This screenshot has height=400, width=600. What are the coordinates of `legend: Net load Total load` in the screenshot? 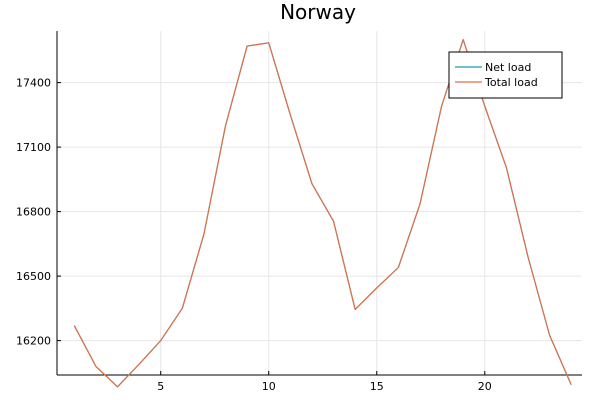 It's located at (505, 75).